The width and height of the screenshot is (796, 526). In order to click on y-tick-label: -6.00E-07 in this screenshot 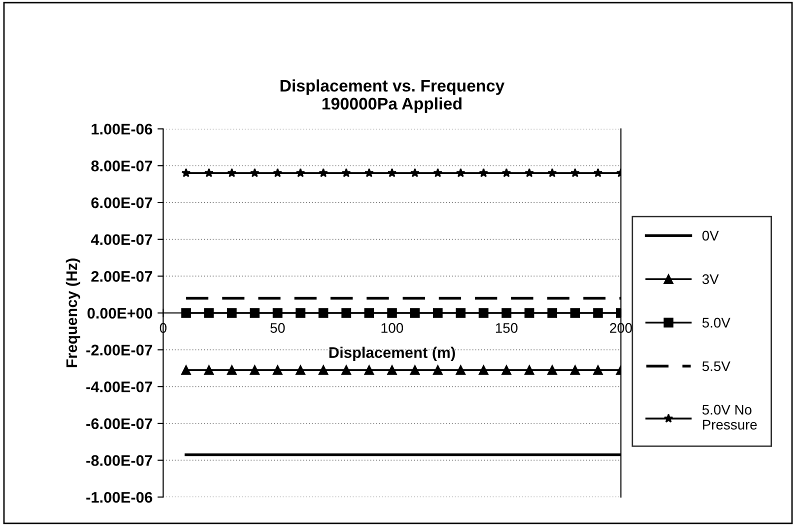, I will do `click(119, 424)`.